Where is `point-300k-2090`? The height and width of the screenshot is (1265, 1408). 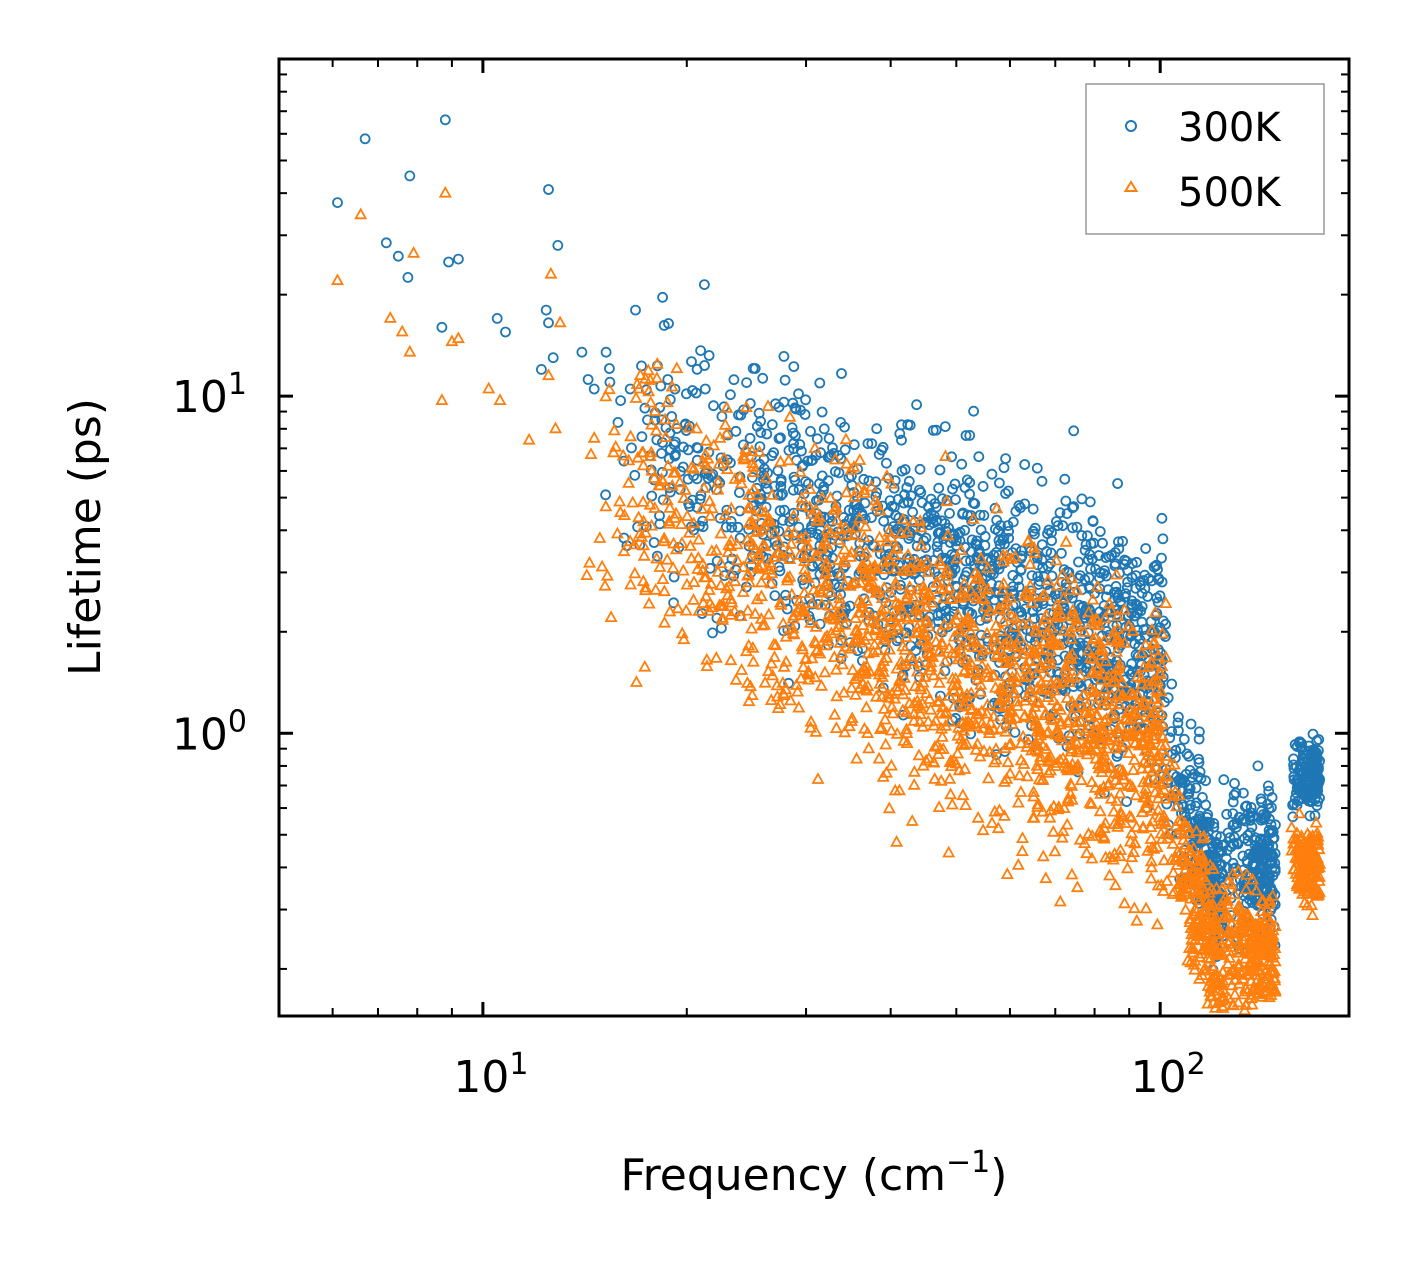 point-300k-2090 is located at coordinates (1296, 767).